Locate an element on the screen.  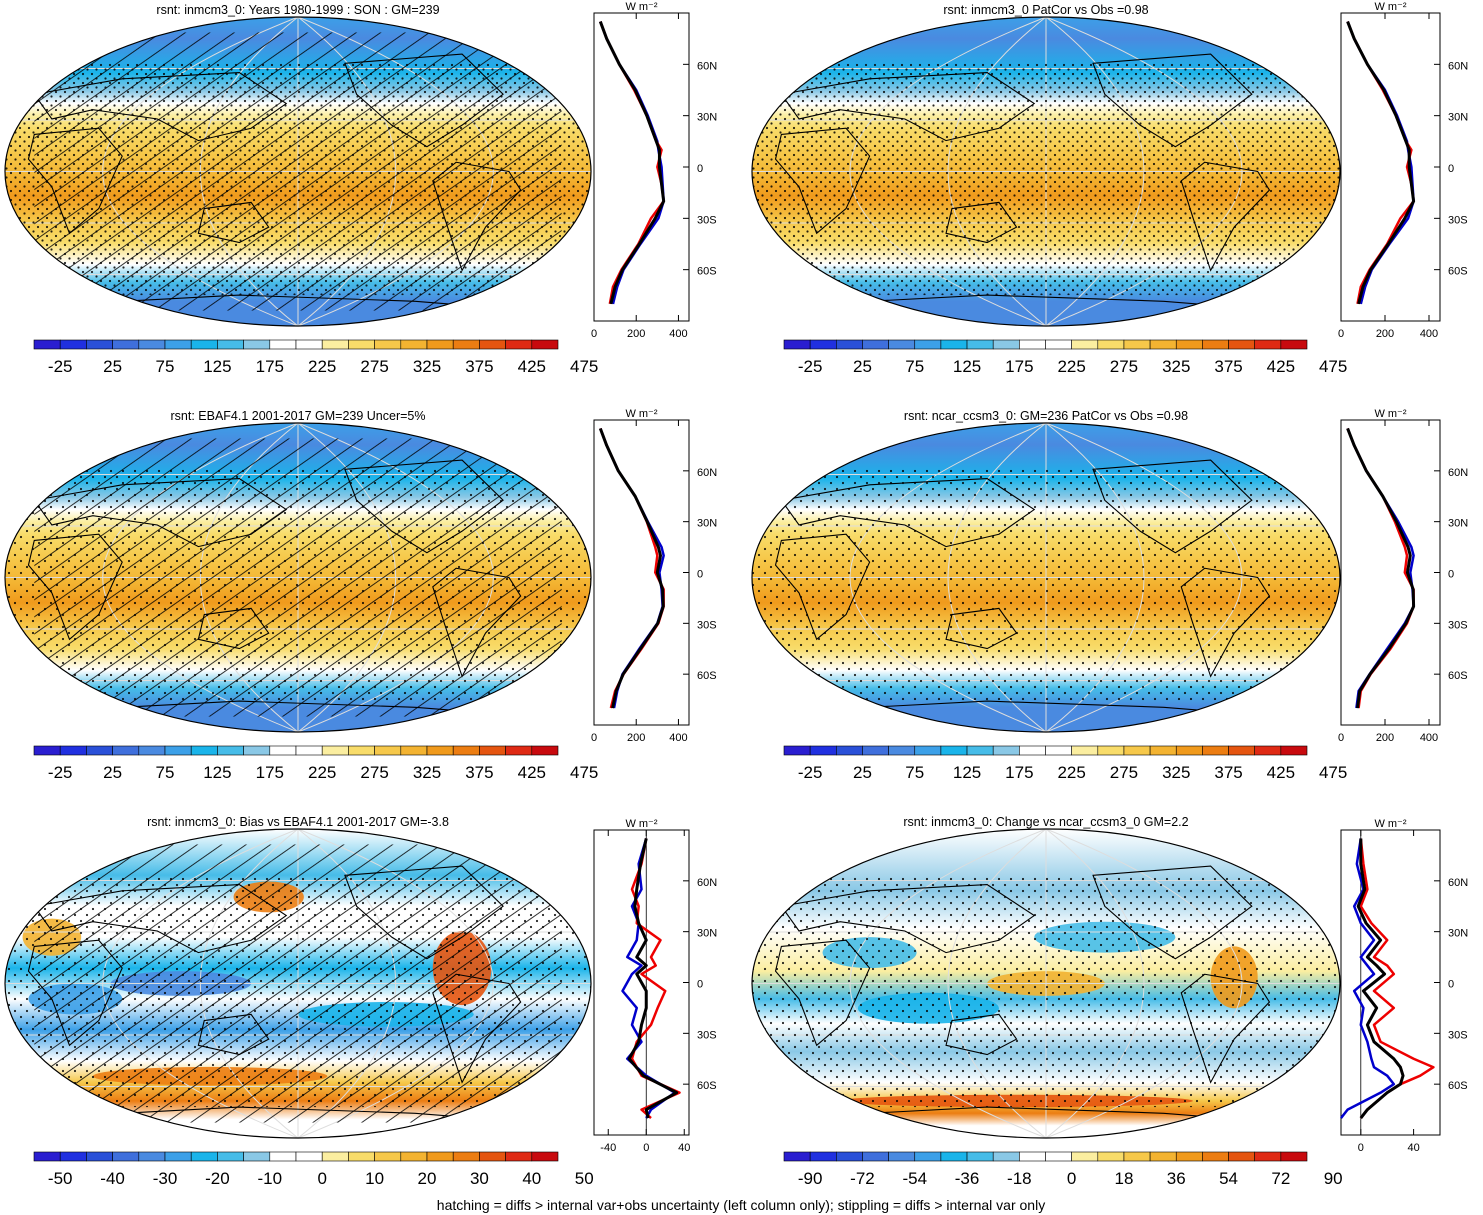
colorbar-label: 175 is located at coordinates (1019, 366).